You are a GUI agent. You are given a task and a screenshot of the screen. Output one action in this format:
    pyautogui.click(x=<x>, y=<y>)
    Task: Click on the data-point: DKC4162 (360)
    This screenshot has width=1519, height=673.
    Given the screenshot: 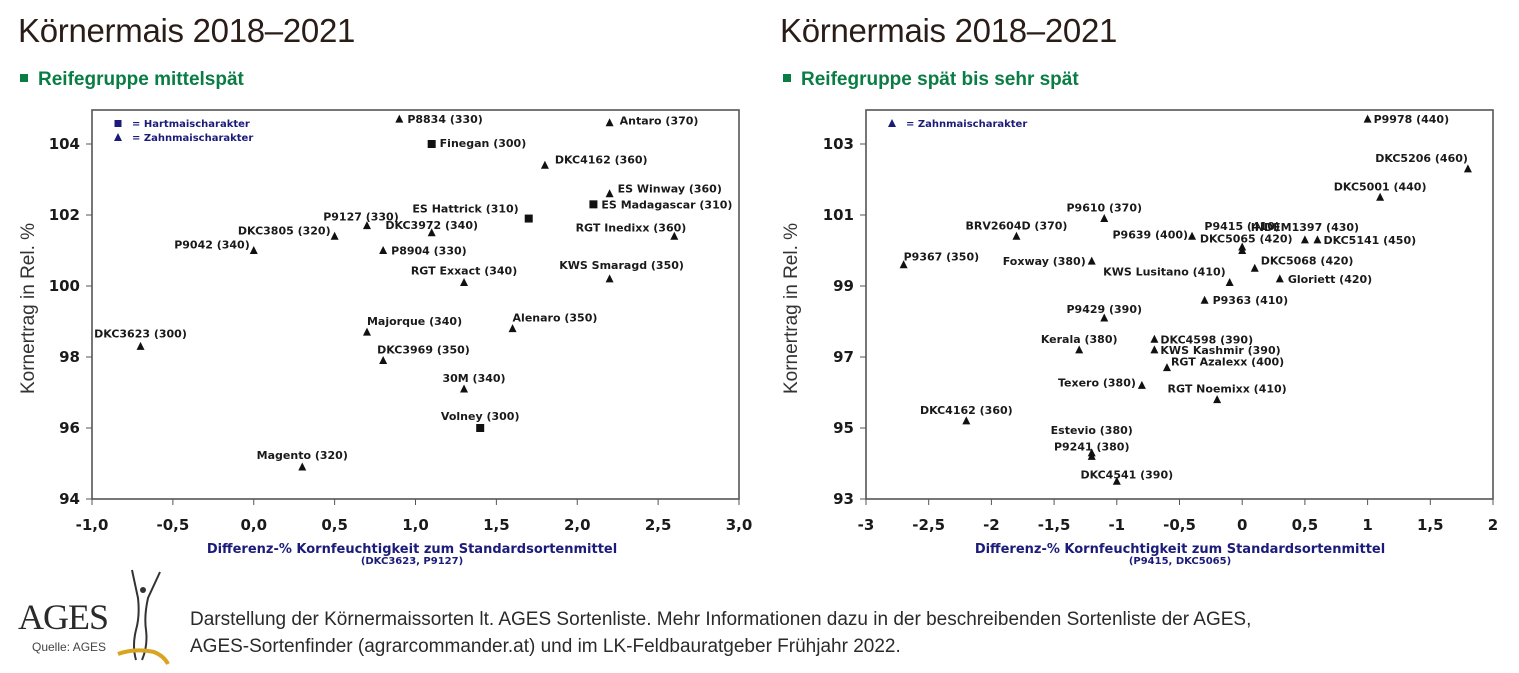 What is the action you would take?
    pyautogui.click(x=594, y=161)
    